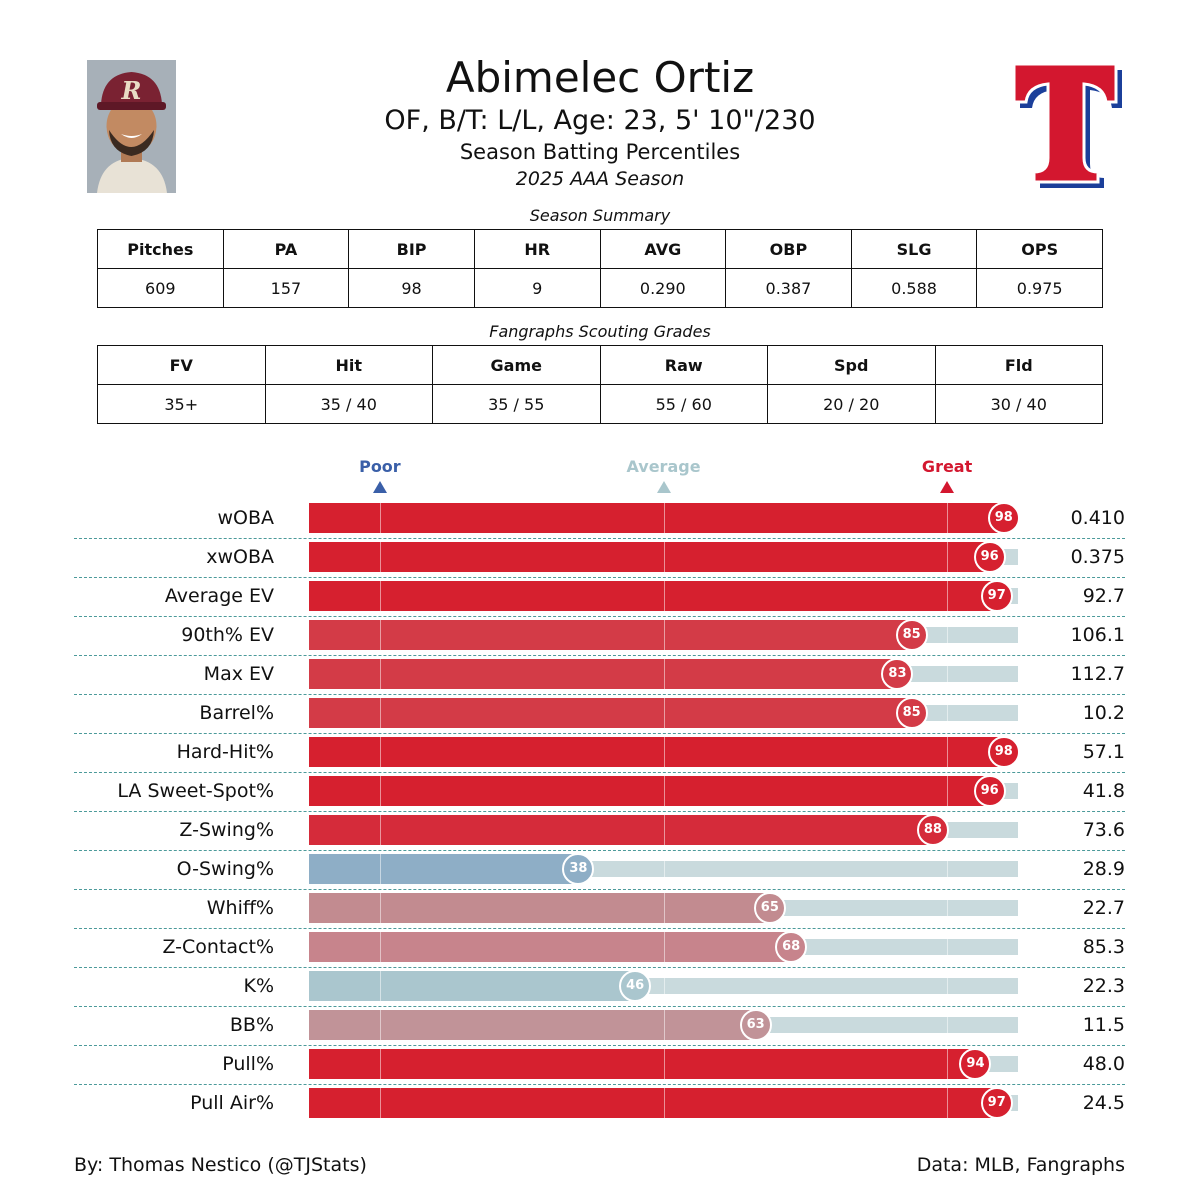 This screenshot has width=1200, height=1200. I want to click on bar-fill-woba, so click(656, 518).